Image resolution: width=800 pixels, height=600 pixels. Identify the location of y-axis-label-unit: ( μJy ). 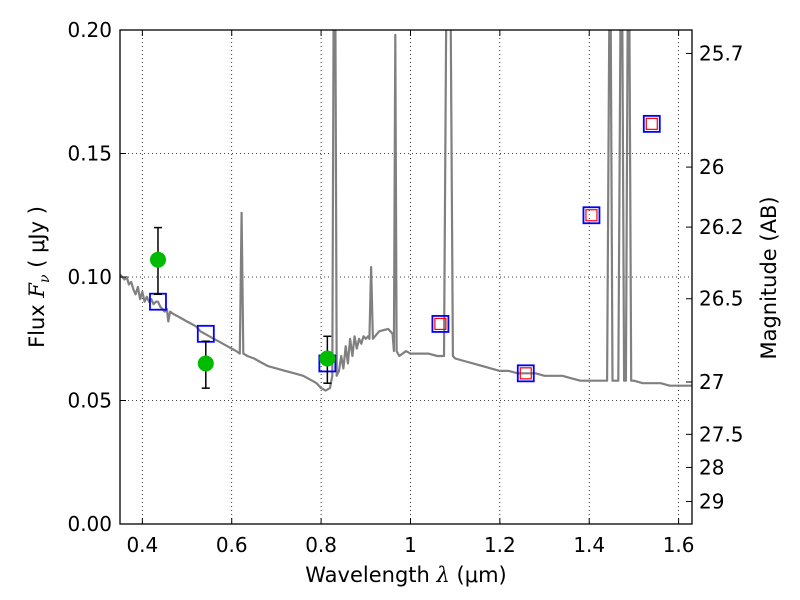
(37, 237).